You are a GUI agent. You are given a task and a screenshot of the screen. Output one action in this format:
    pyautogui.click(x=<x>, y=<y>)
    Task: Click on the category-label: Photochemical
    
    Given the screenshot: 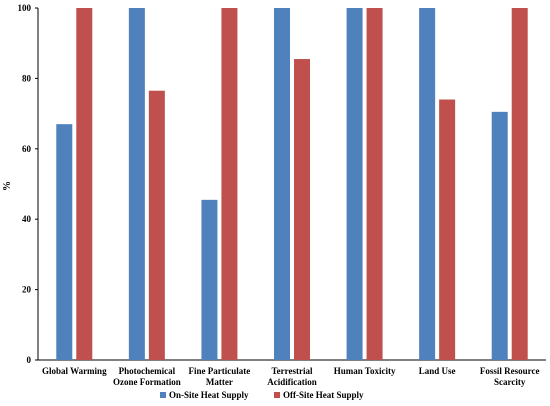 What is the action you would take?
    pyautogui.click(x=147, y=371)
    